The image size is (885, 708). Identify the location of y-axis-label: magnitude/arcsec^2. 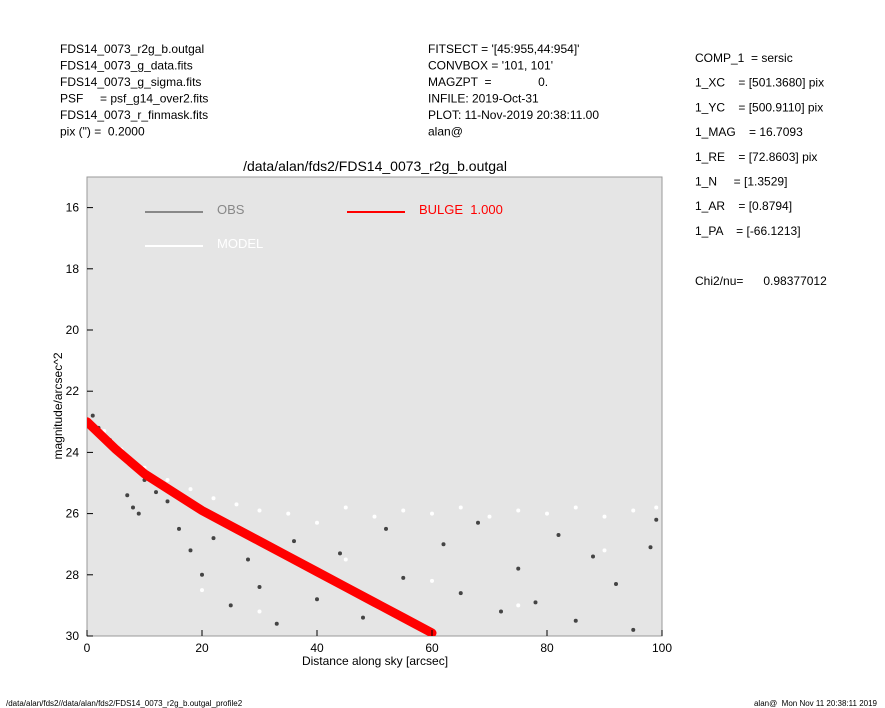
(58, 405).